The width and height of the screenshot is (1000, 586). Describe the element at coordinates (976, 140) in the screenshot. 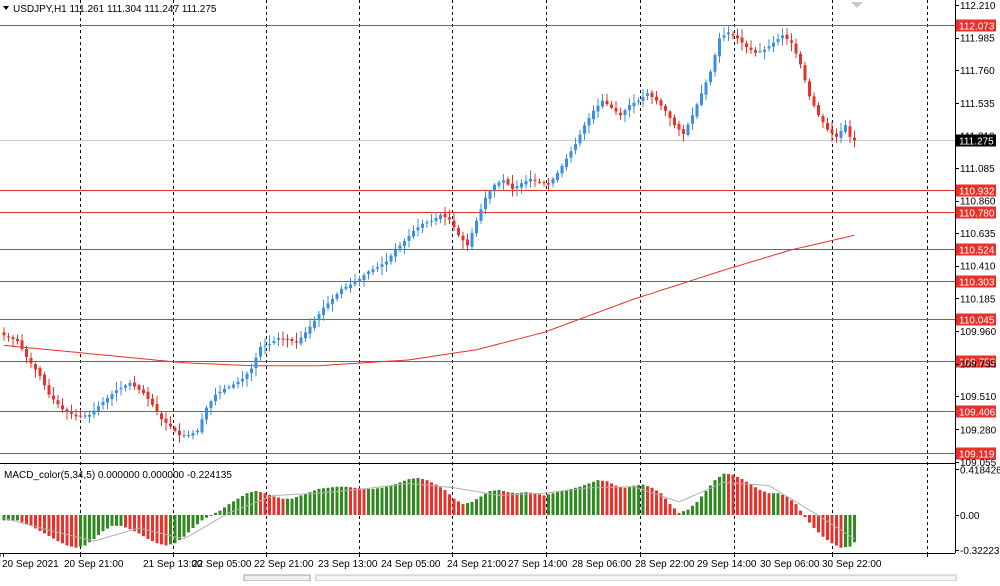

I see `current-price-tag` at that location.